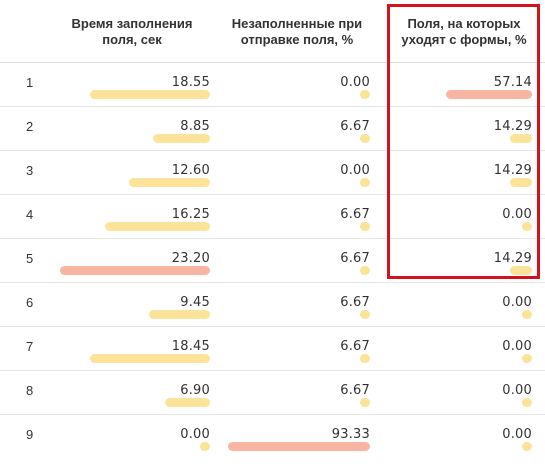  What do you see at coordinates (131, 217) in the screenshot?
I see `cell-fill-time: 16.25` at bounding box center [131, 217].